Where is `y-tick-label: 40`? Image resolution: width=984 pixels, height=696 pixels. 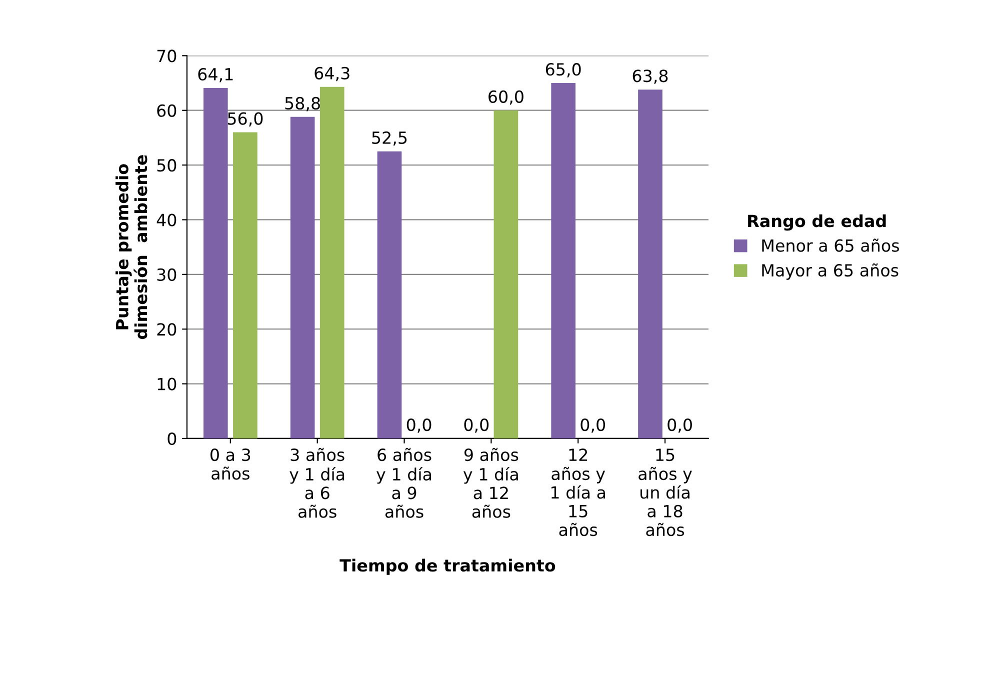 y-tick-label: 40 is located at coordinates (166, 220).